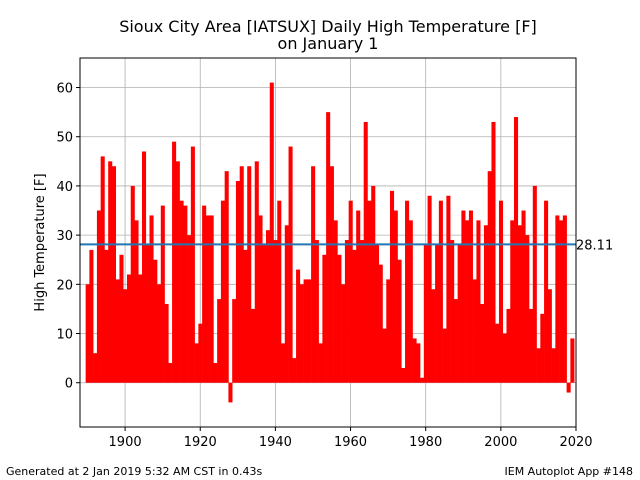 The image size is (640, 480). Describe the element at coordinates (512, 301) in the screenshot. I see `bar-2003` at that location.